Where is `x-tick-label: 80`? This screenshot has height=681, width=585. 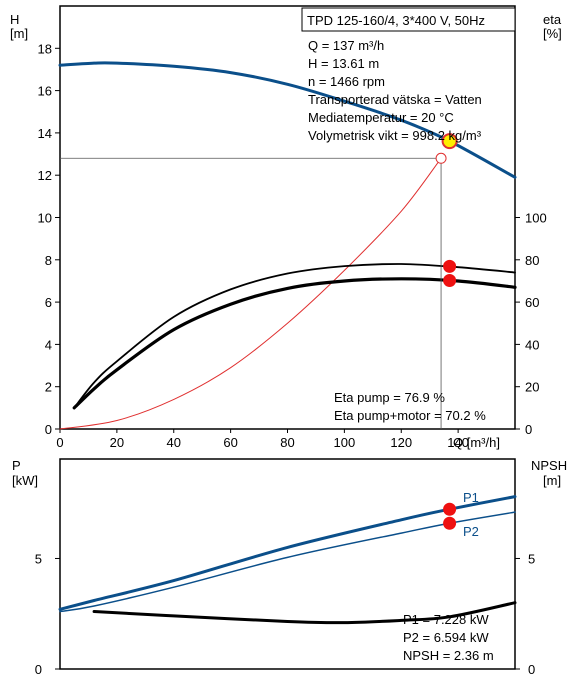
x-tick-label: 80 is located at coordinates (287, 442).